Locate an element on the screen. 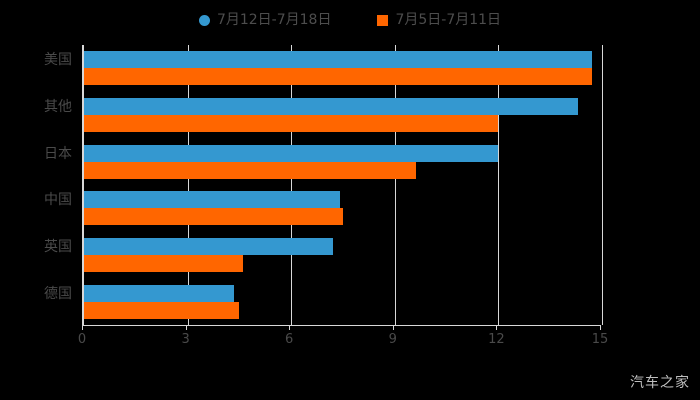 The height and width of the screenshot is (400, 700). y-axis-category-label: 日本 is located at coordinates (58, 153).